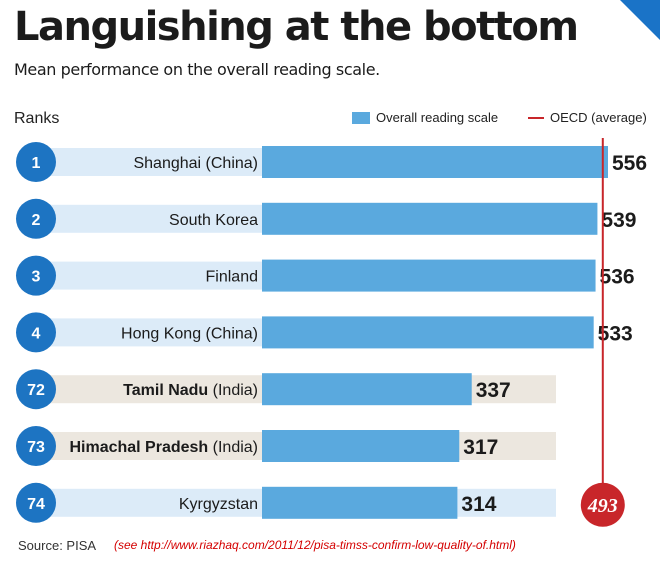  I want to click on category-label-text: Shanghai (China), so click(195, 163).